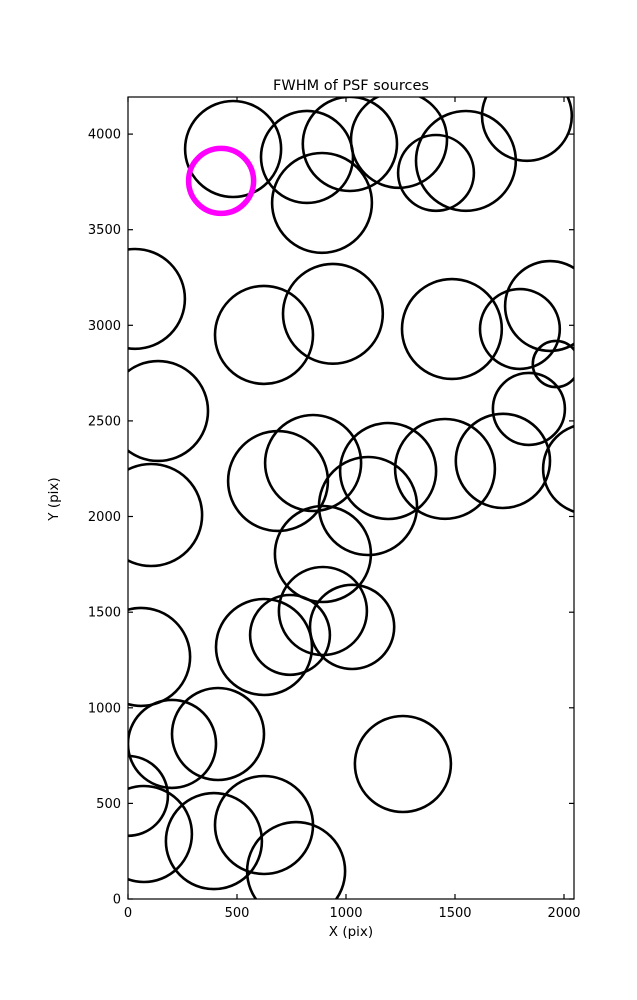 This screenshot has width=637, height=1000. I want to click on y-tick-label: 3500, so click(104, 230).